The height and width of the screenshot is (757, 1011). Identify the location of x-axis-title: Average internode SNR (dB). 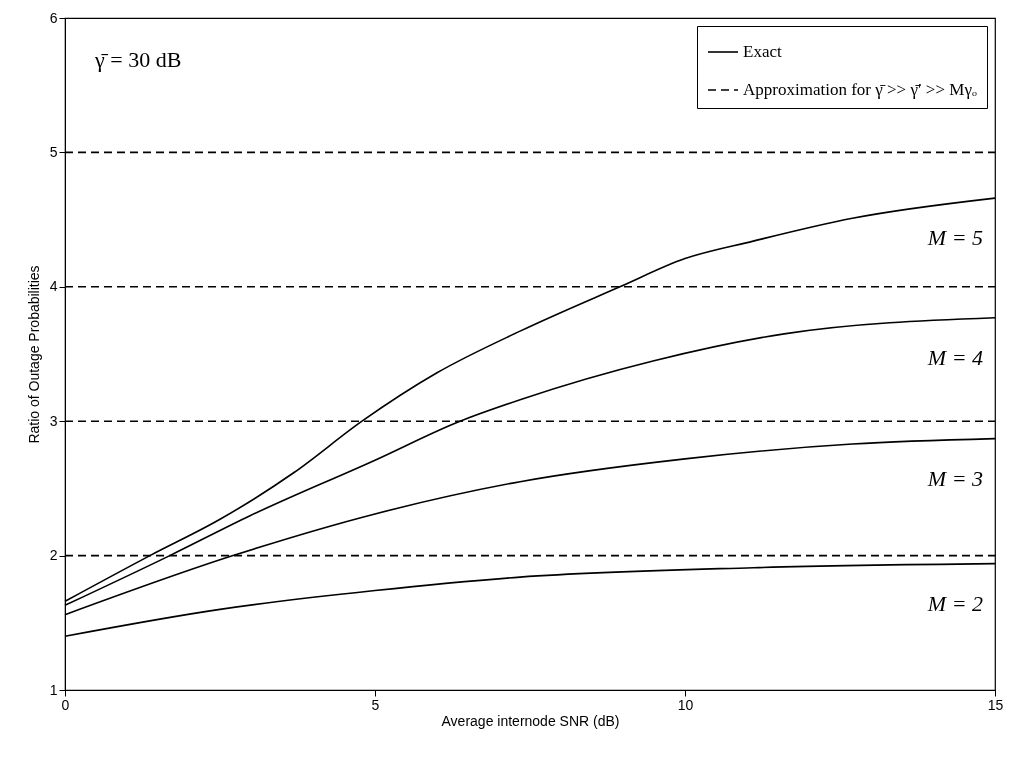
(530, 720).